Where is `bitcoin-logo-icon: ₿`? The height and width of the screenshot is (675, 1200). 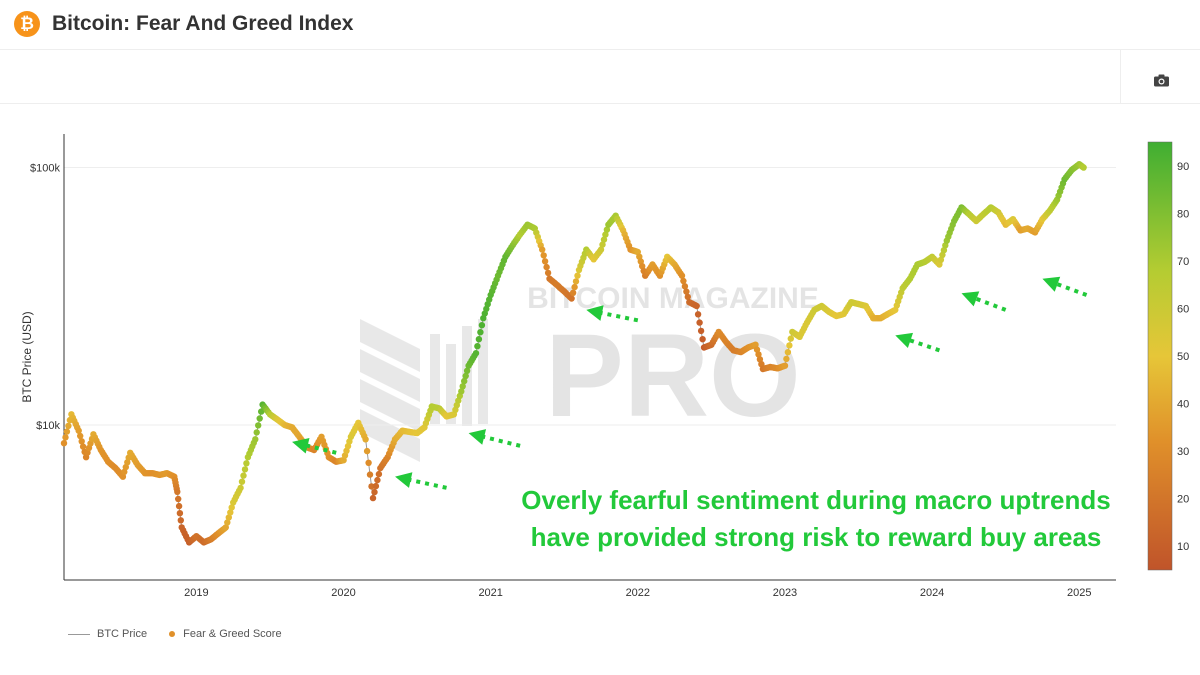 bitcoin-logo-icon: ₿ is located at coordinates (27, 24).